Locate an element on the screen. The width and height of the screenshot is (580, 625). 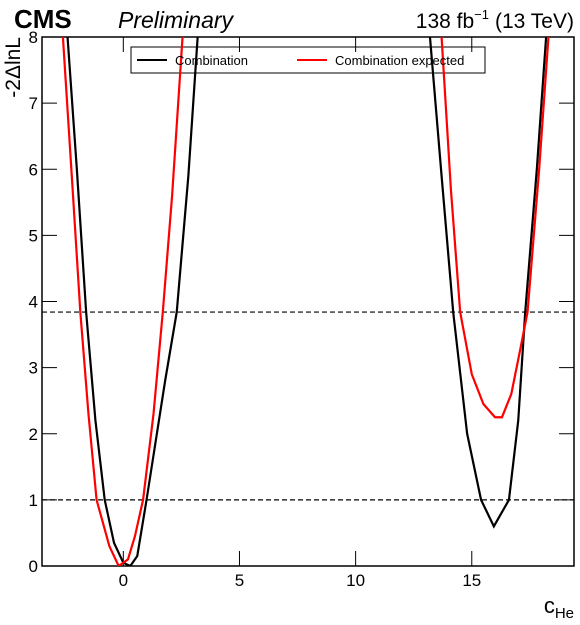
y-tick-label: 7 is located at coordinates (33, 103).